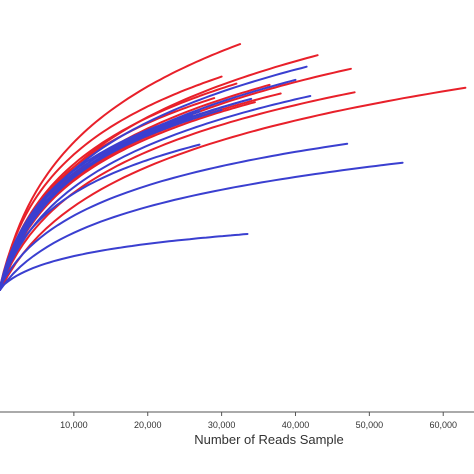  Describe the element at coordinates (258, 421) in the screenshot. I see `x-axis-ticks: 10,000 20,000 30,000 40,000 50,000 60,000` at that location.